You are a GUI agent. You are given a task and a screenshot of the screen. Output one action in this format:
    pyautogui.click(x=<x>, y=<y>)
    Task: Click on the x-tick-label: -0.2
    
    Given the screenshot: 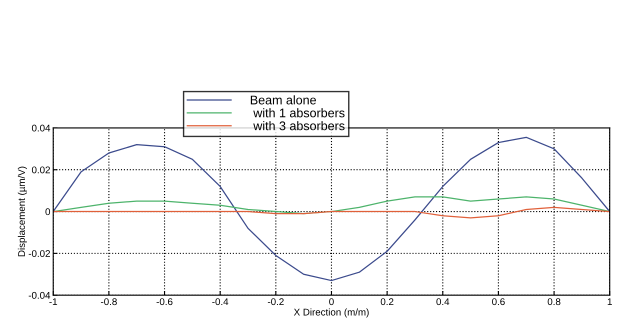 What is the action you would take?
    pyautogui.click(x=276, y=302)
    